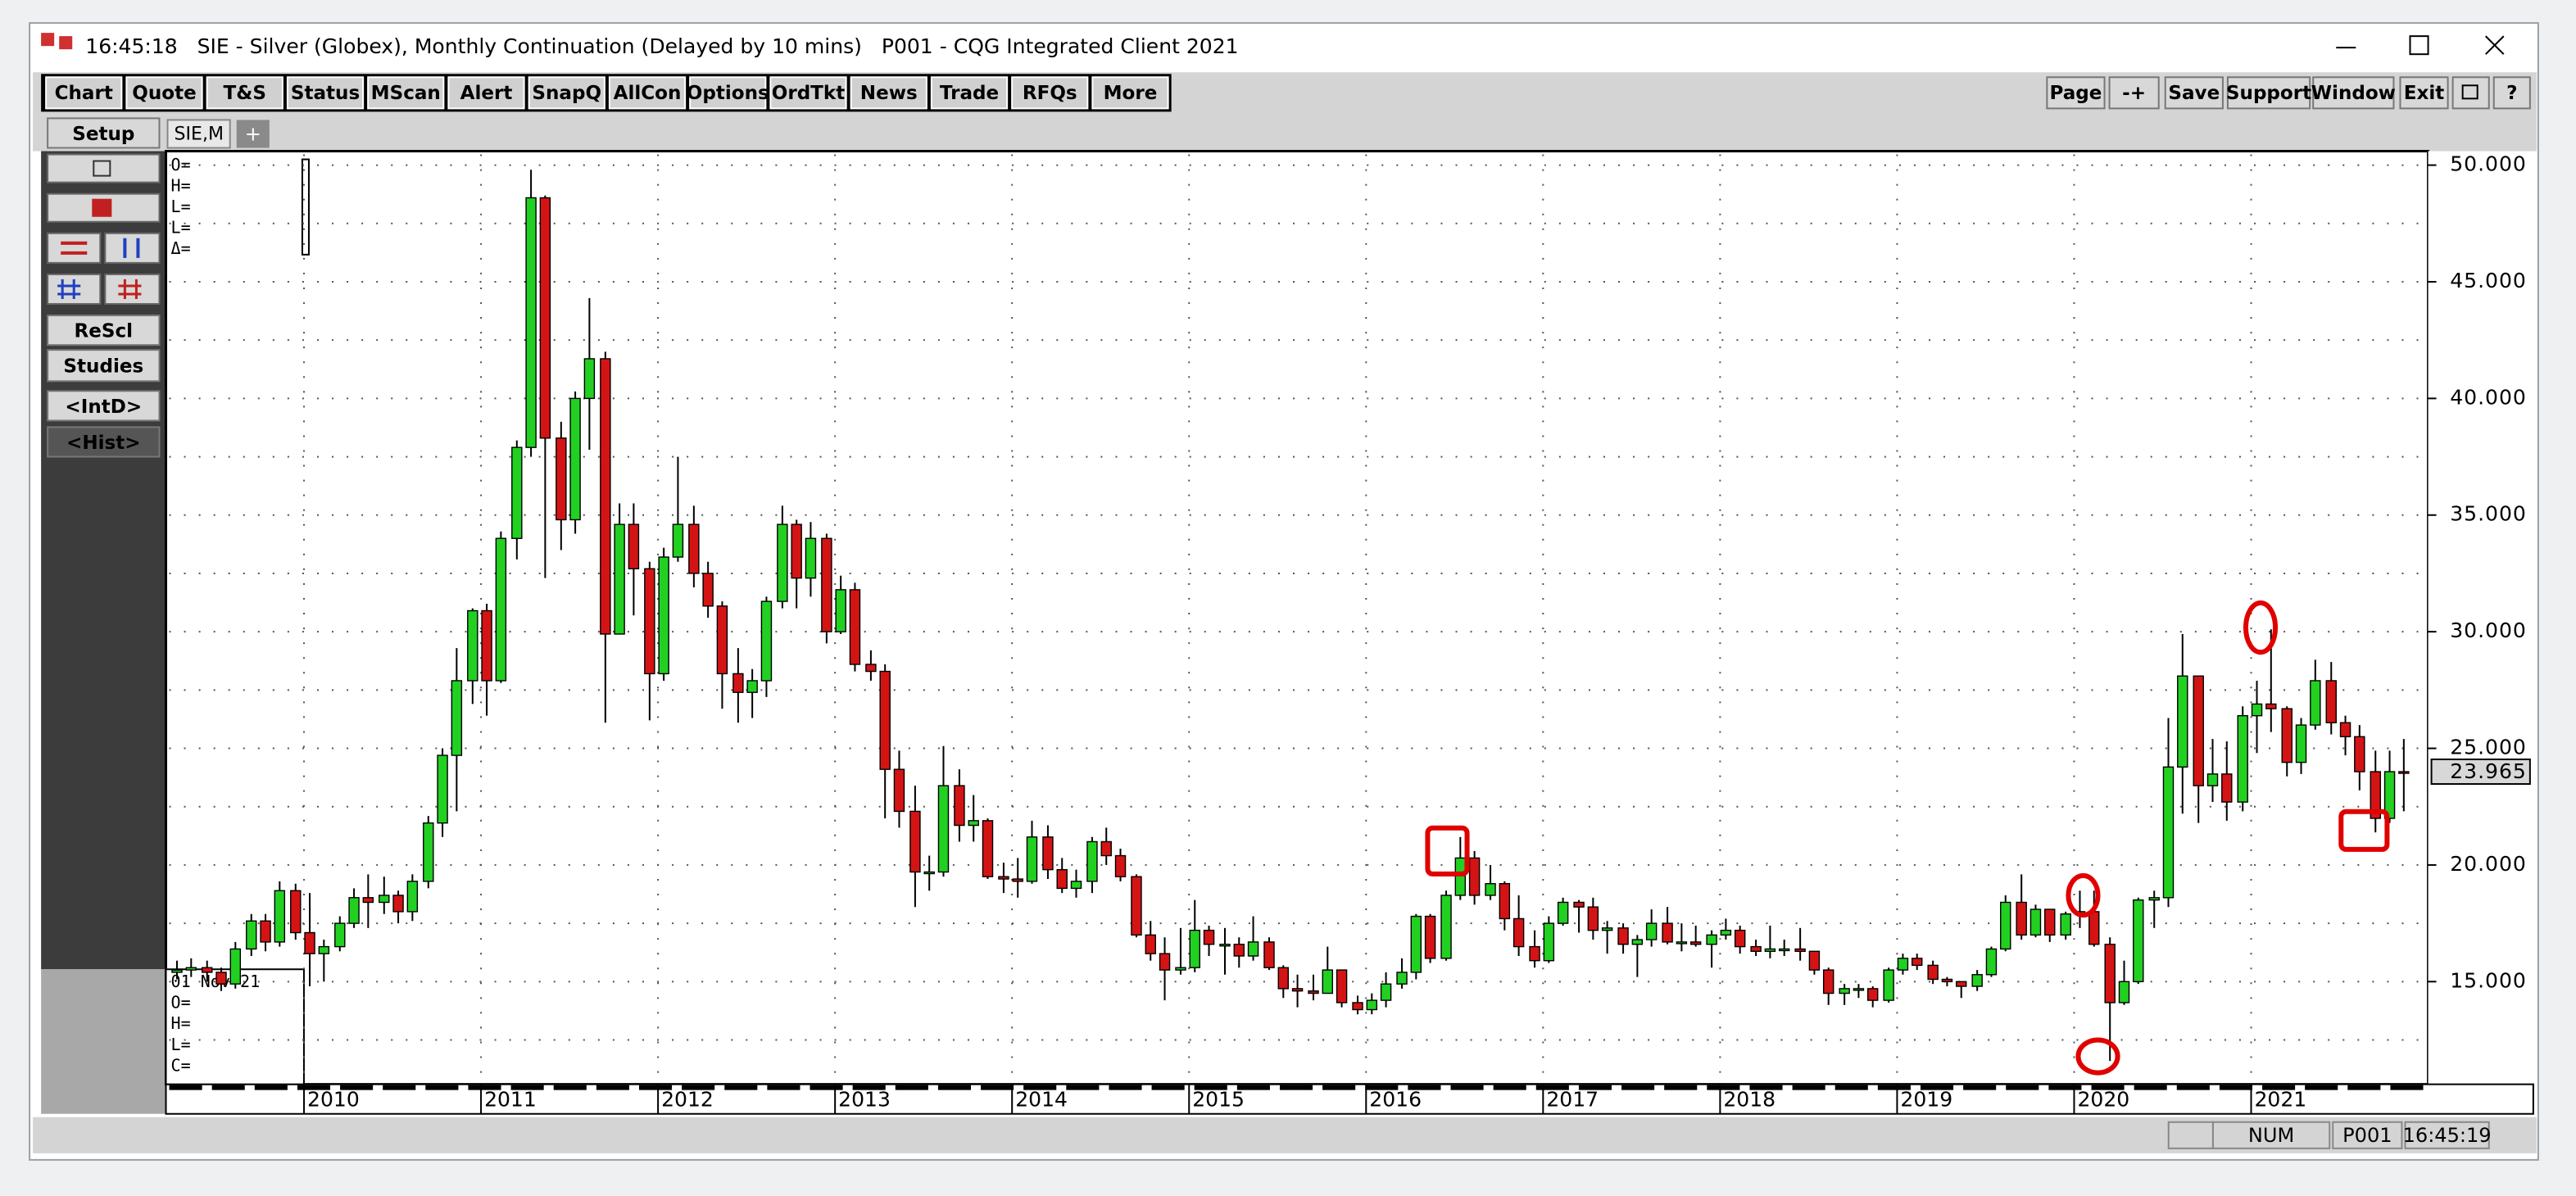  What do you see at coordinates (104, 229) in the screenshot?
I see `icon-buttons` at bounding box center [104, 229].